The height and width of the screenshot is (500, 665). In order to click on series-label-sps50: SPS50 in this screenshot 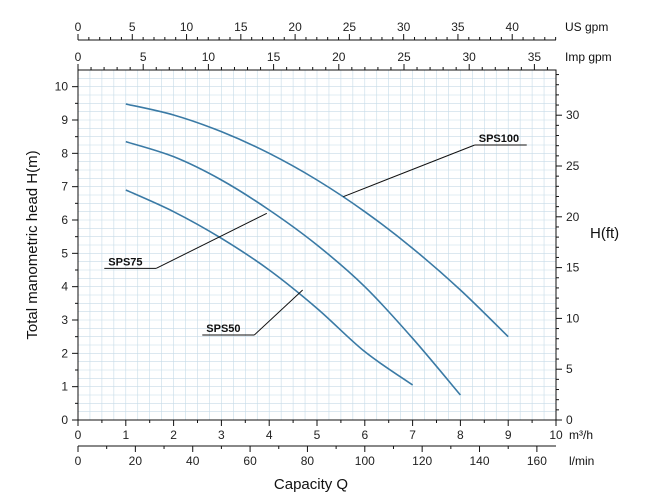, I will do `click(223, 329)`.